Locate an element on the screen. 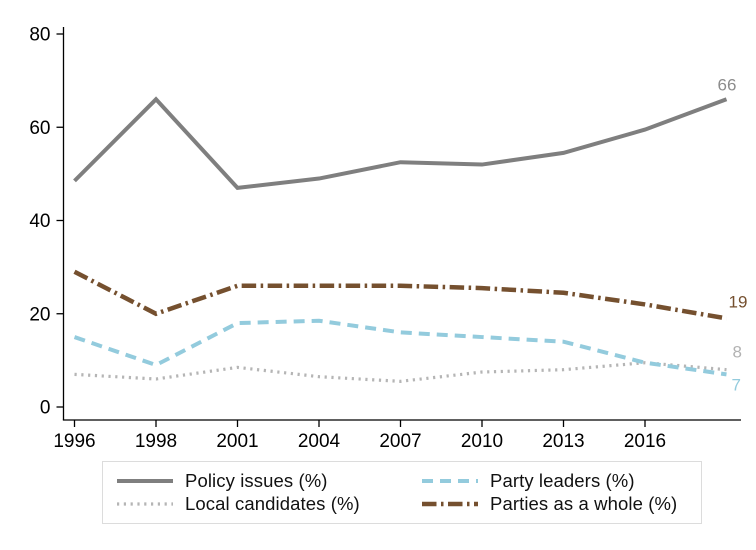  series-line-policy-issues is located at coordinates (400, 143).